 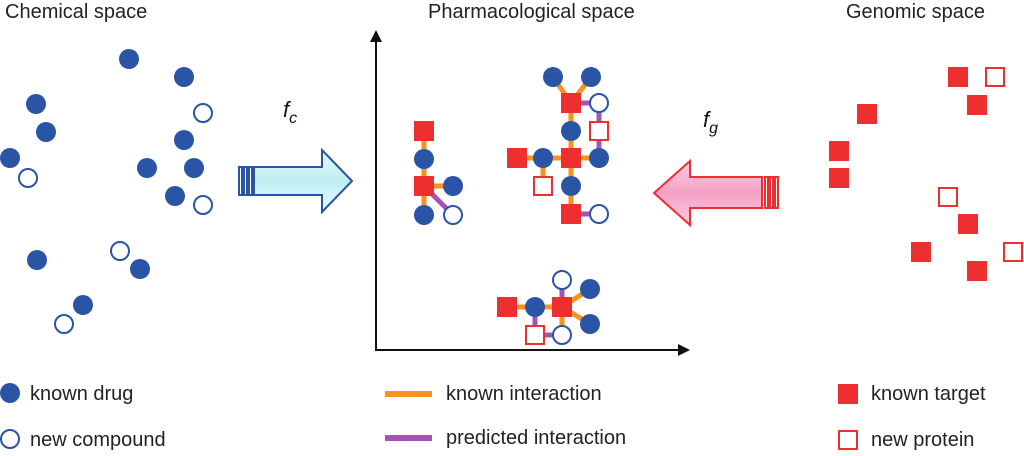 I want to click on network-known-drugs, so click(x=511, y=200).